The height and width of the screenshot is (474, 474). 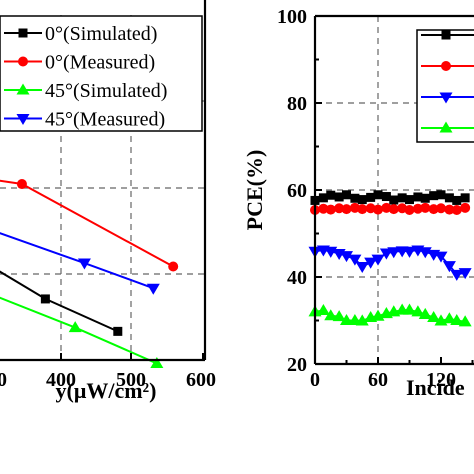 What do you see at coordinates (441, 380) in the screenshot?
I see `right-x-tick-label: 120` at bounding box center [441, 380].